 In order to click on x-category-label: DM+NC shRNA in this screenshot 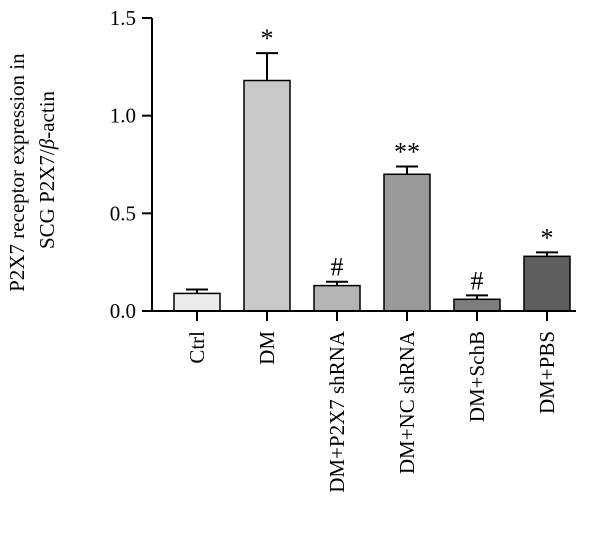, I will do `click(407, 402)`.